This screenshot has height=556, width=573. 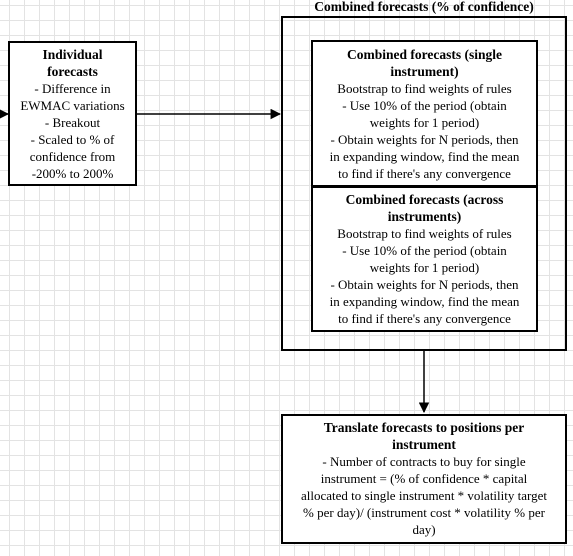 I want to click on individual-line: - Scaled to % of, so click(x=72, y=139).